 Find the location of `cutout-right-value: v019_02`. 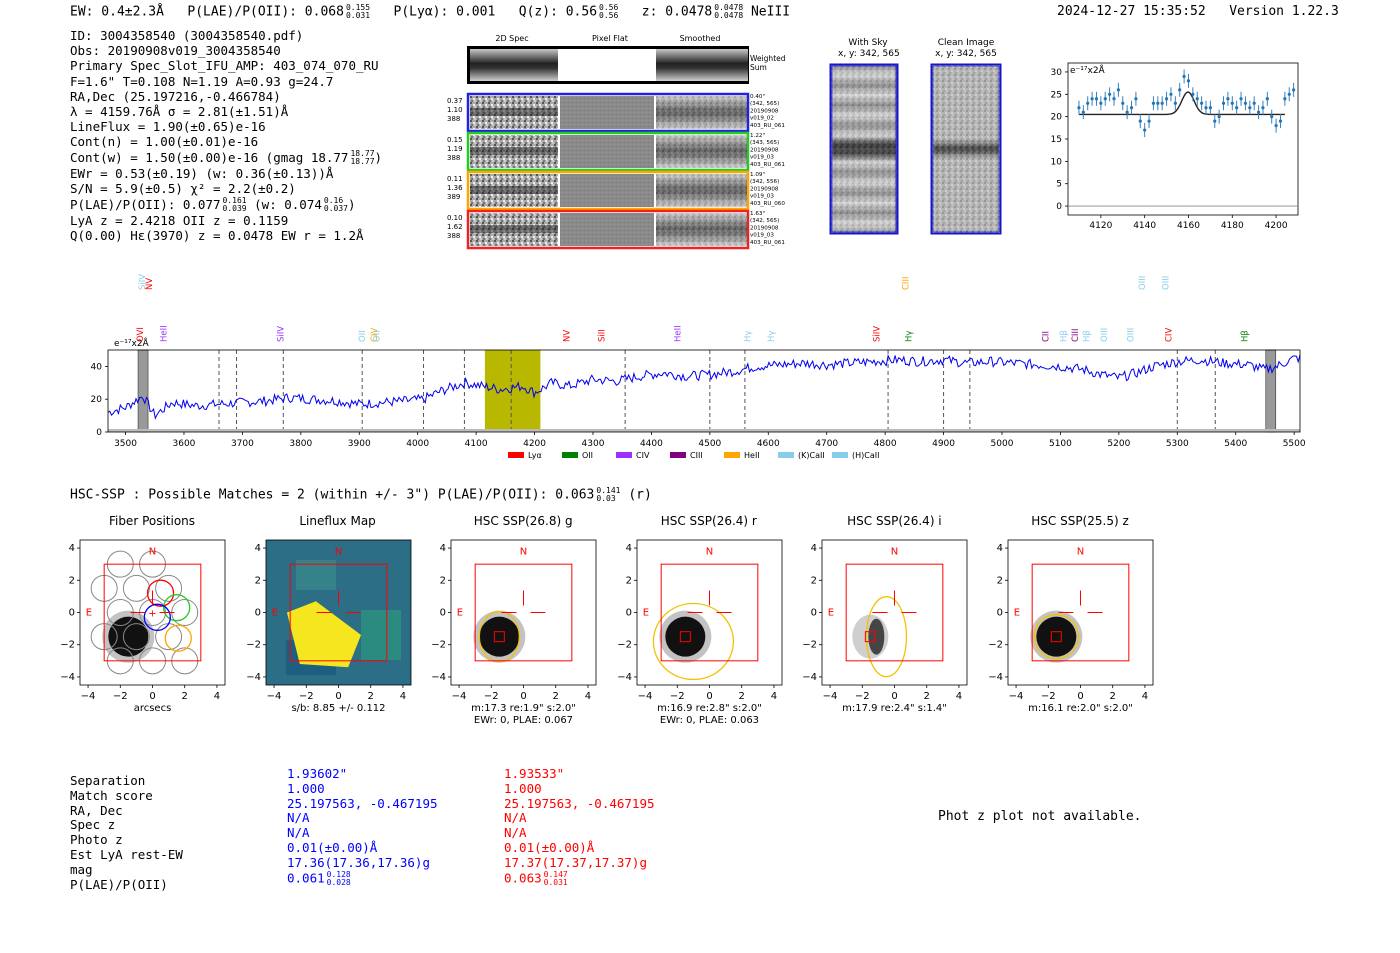

cutout-right-value: v019_02 is located at coordinates (762, 119).